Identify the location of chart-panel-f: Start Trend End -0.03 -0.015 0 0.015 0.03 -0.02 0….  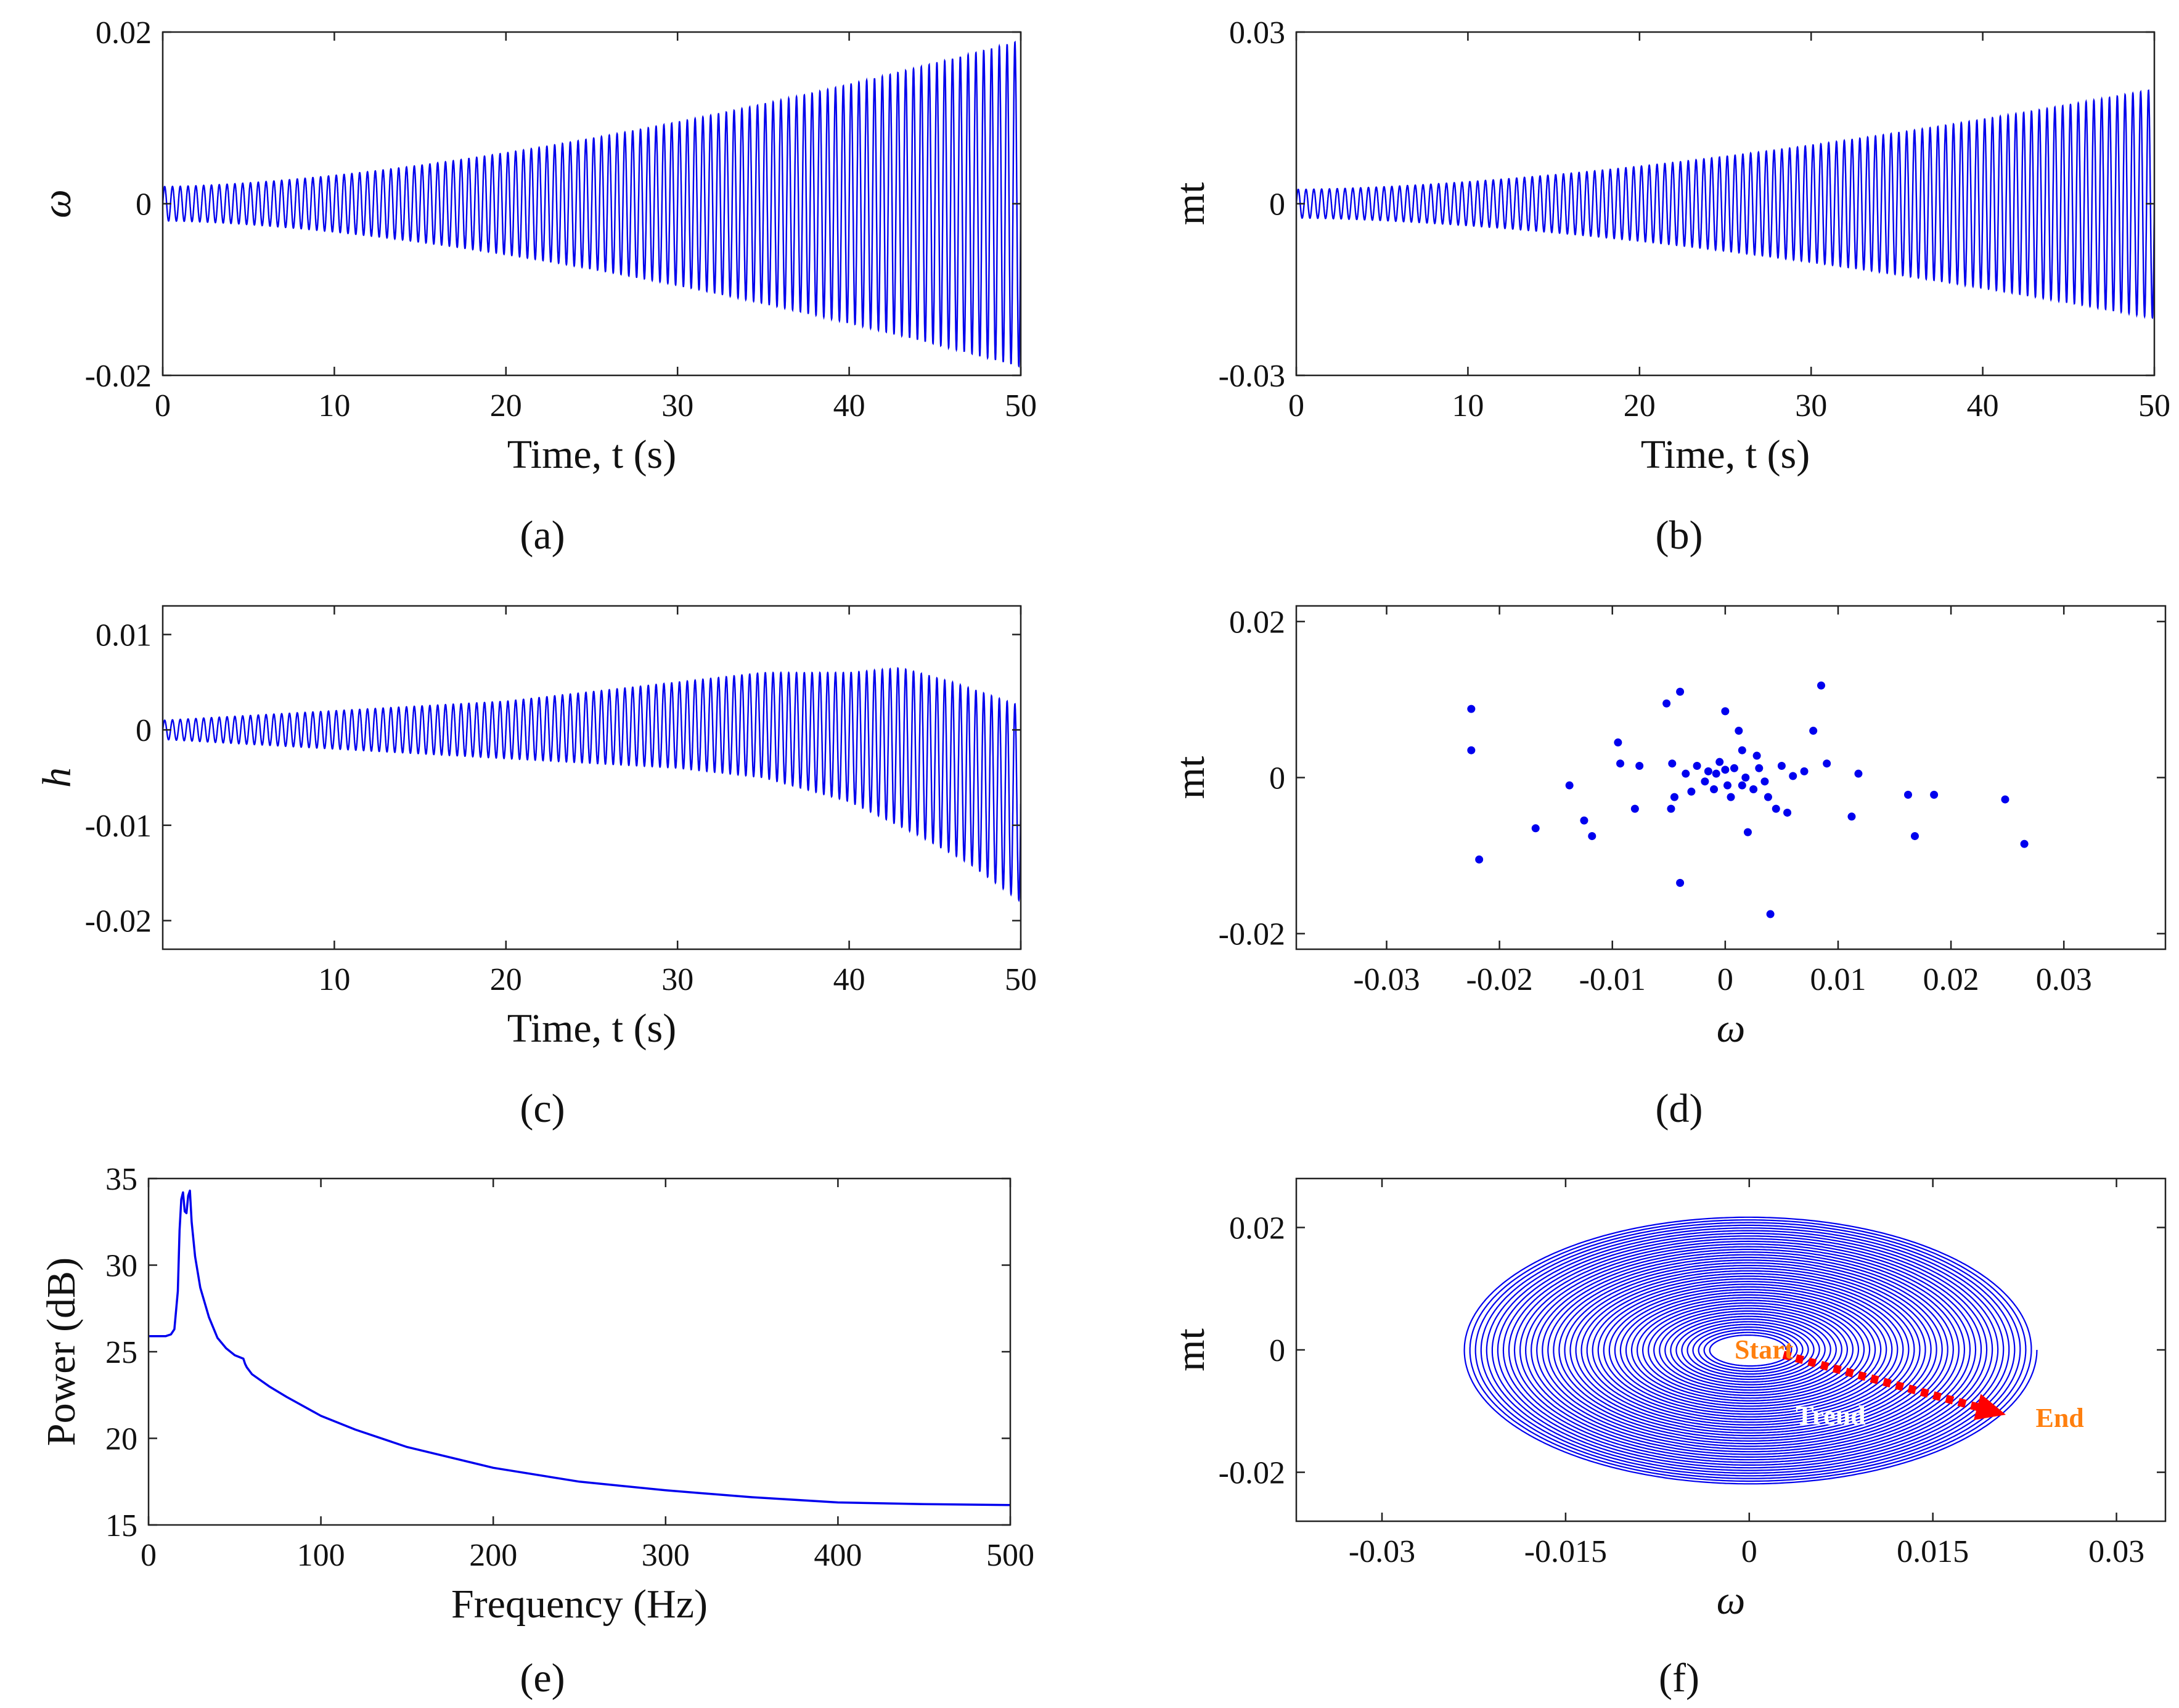
(1667, 1439).